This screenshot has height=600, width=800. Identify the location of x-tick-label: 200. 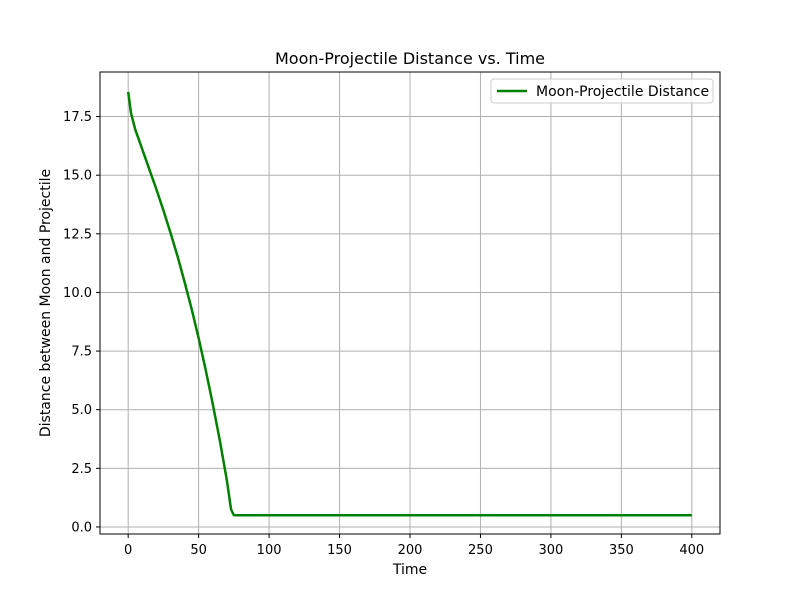
(410, 550).